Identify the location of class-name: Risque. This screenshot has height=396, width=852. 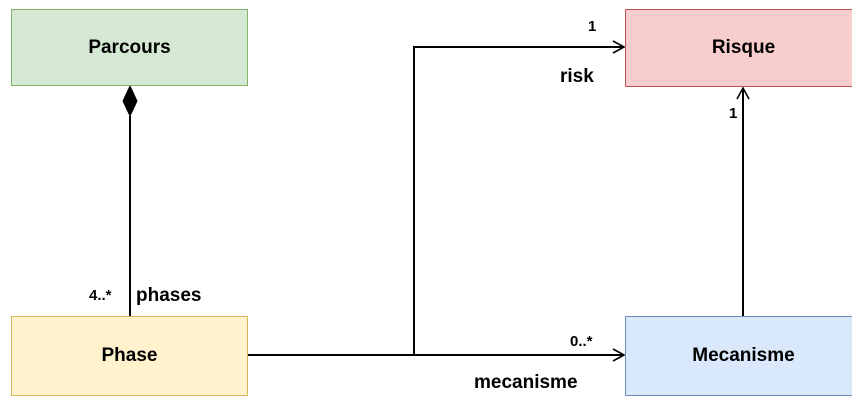
(743, 47).